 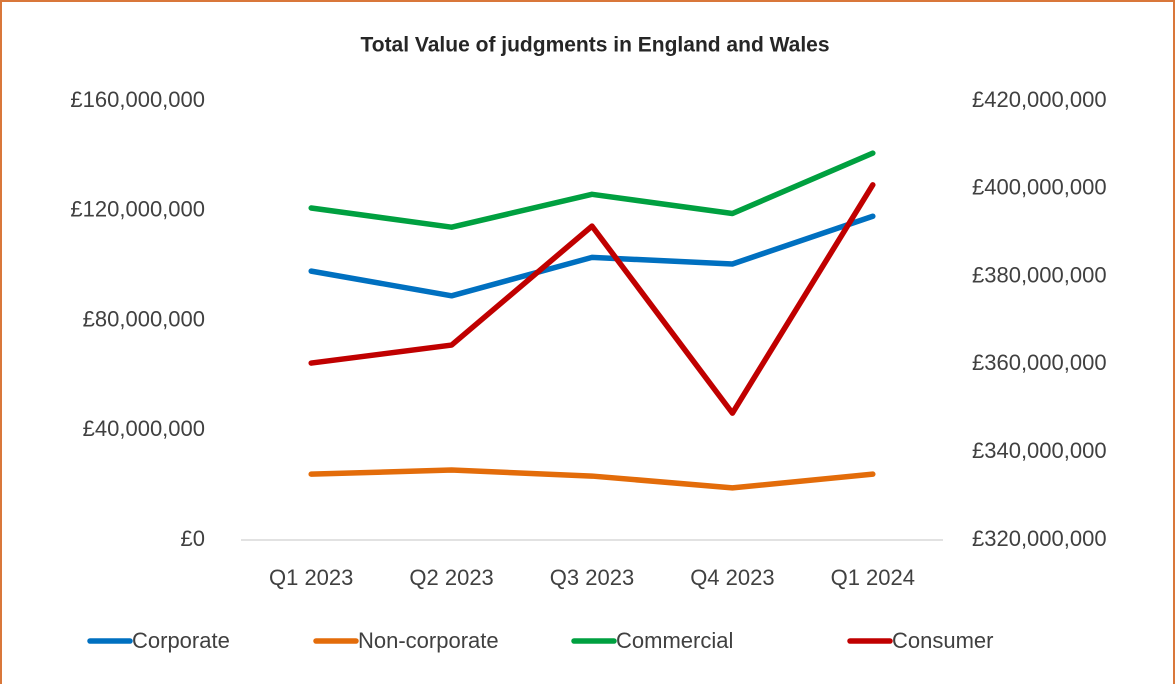 What do you see at coordinates (137, 99) in the screenshot?
I see `y-tick-label: £160,000,000` at bounding box center [137, 99].